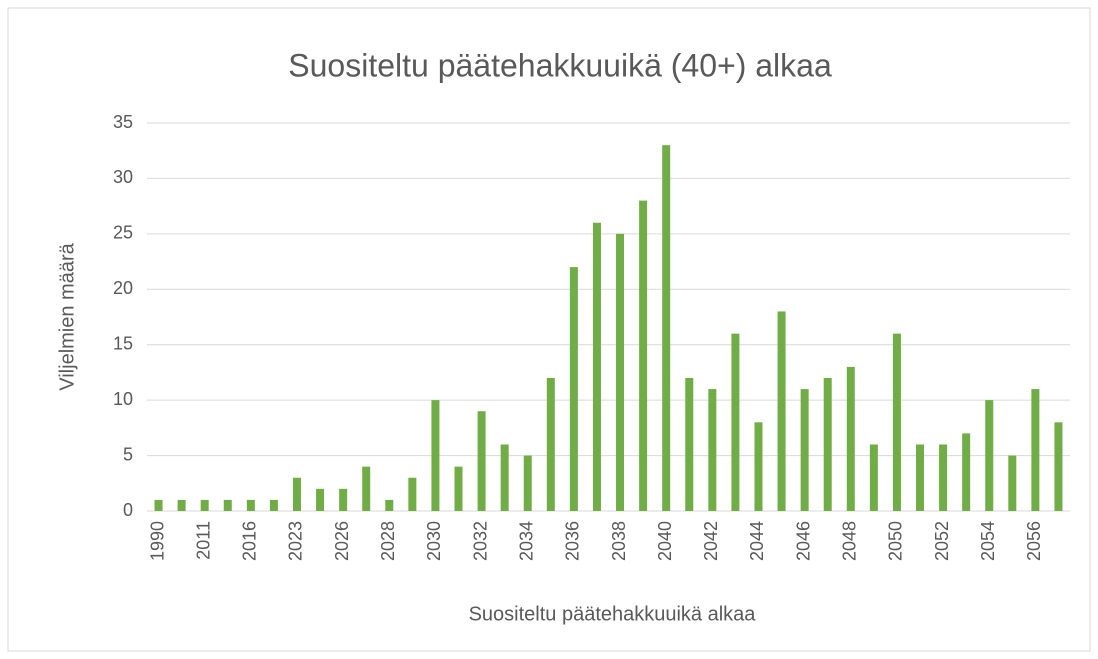 This screenshot has height=659, width=1098. Describe the element at coordinates (711, 541) in the screenshot. I see `x-tick-label: 2042` at that location.